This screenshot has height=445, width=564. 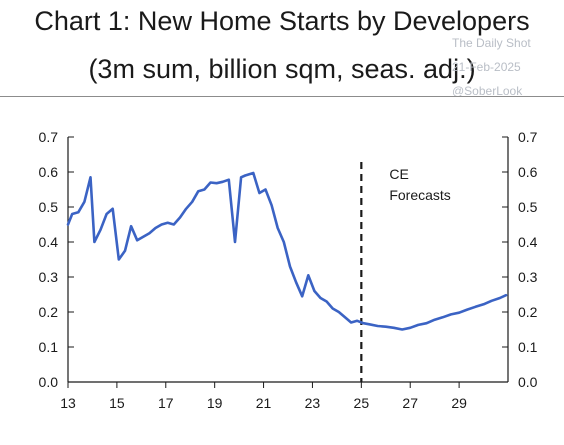 What do you see at coordinates (528, 312) in the screenshot?
I see `y-tick-label-right: 0.2` at bounding box center [528, 312].